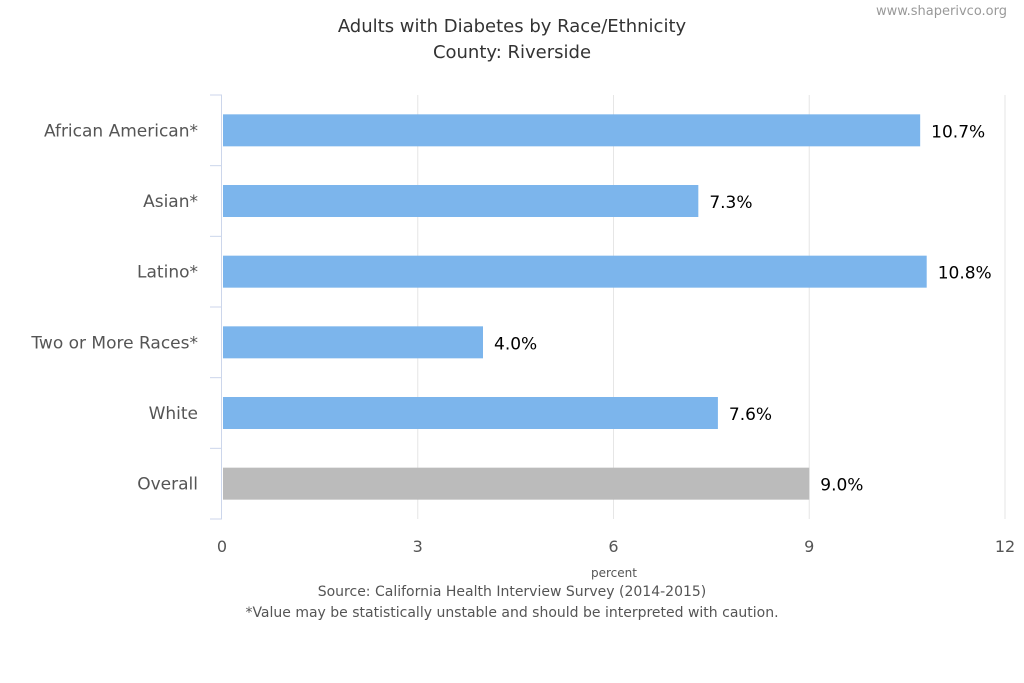  What do you see at coordinates (1005, 546) in the screenshot?
I see `x-tick-label: 12` at bounding box center [1005, 546].